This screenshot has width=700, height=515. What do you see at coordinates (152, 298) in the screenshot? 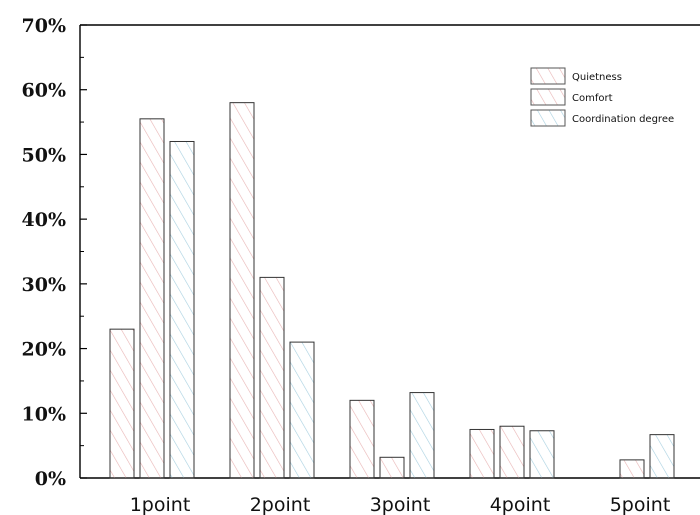
I see `bar-comfort-1point` at bounding box center [152, 298].